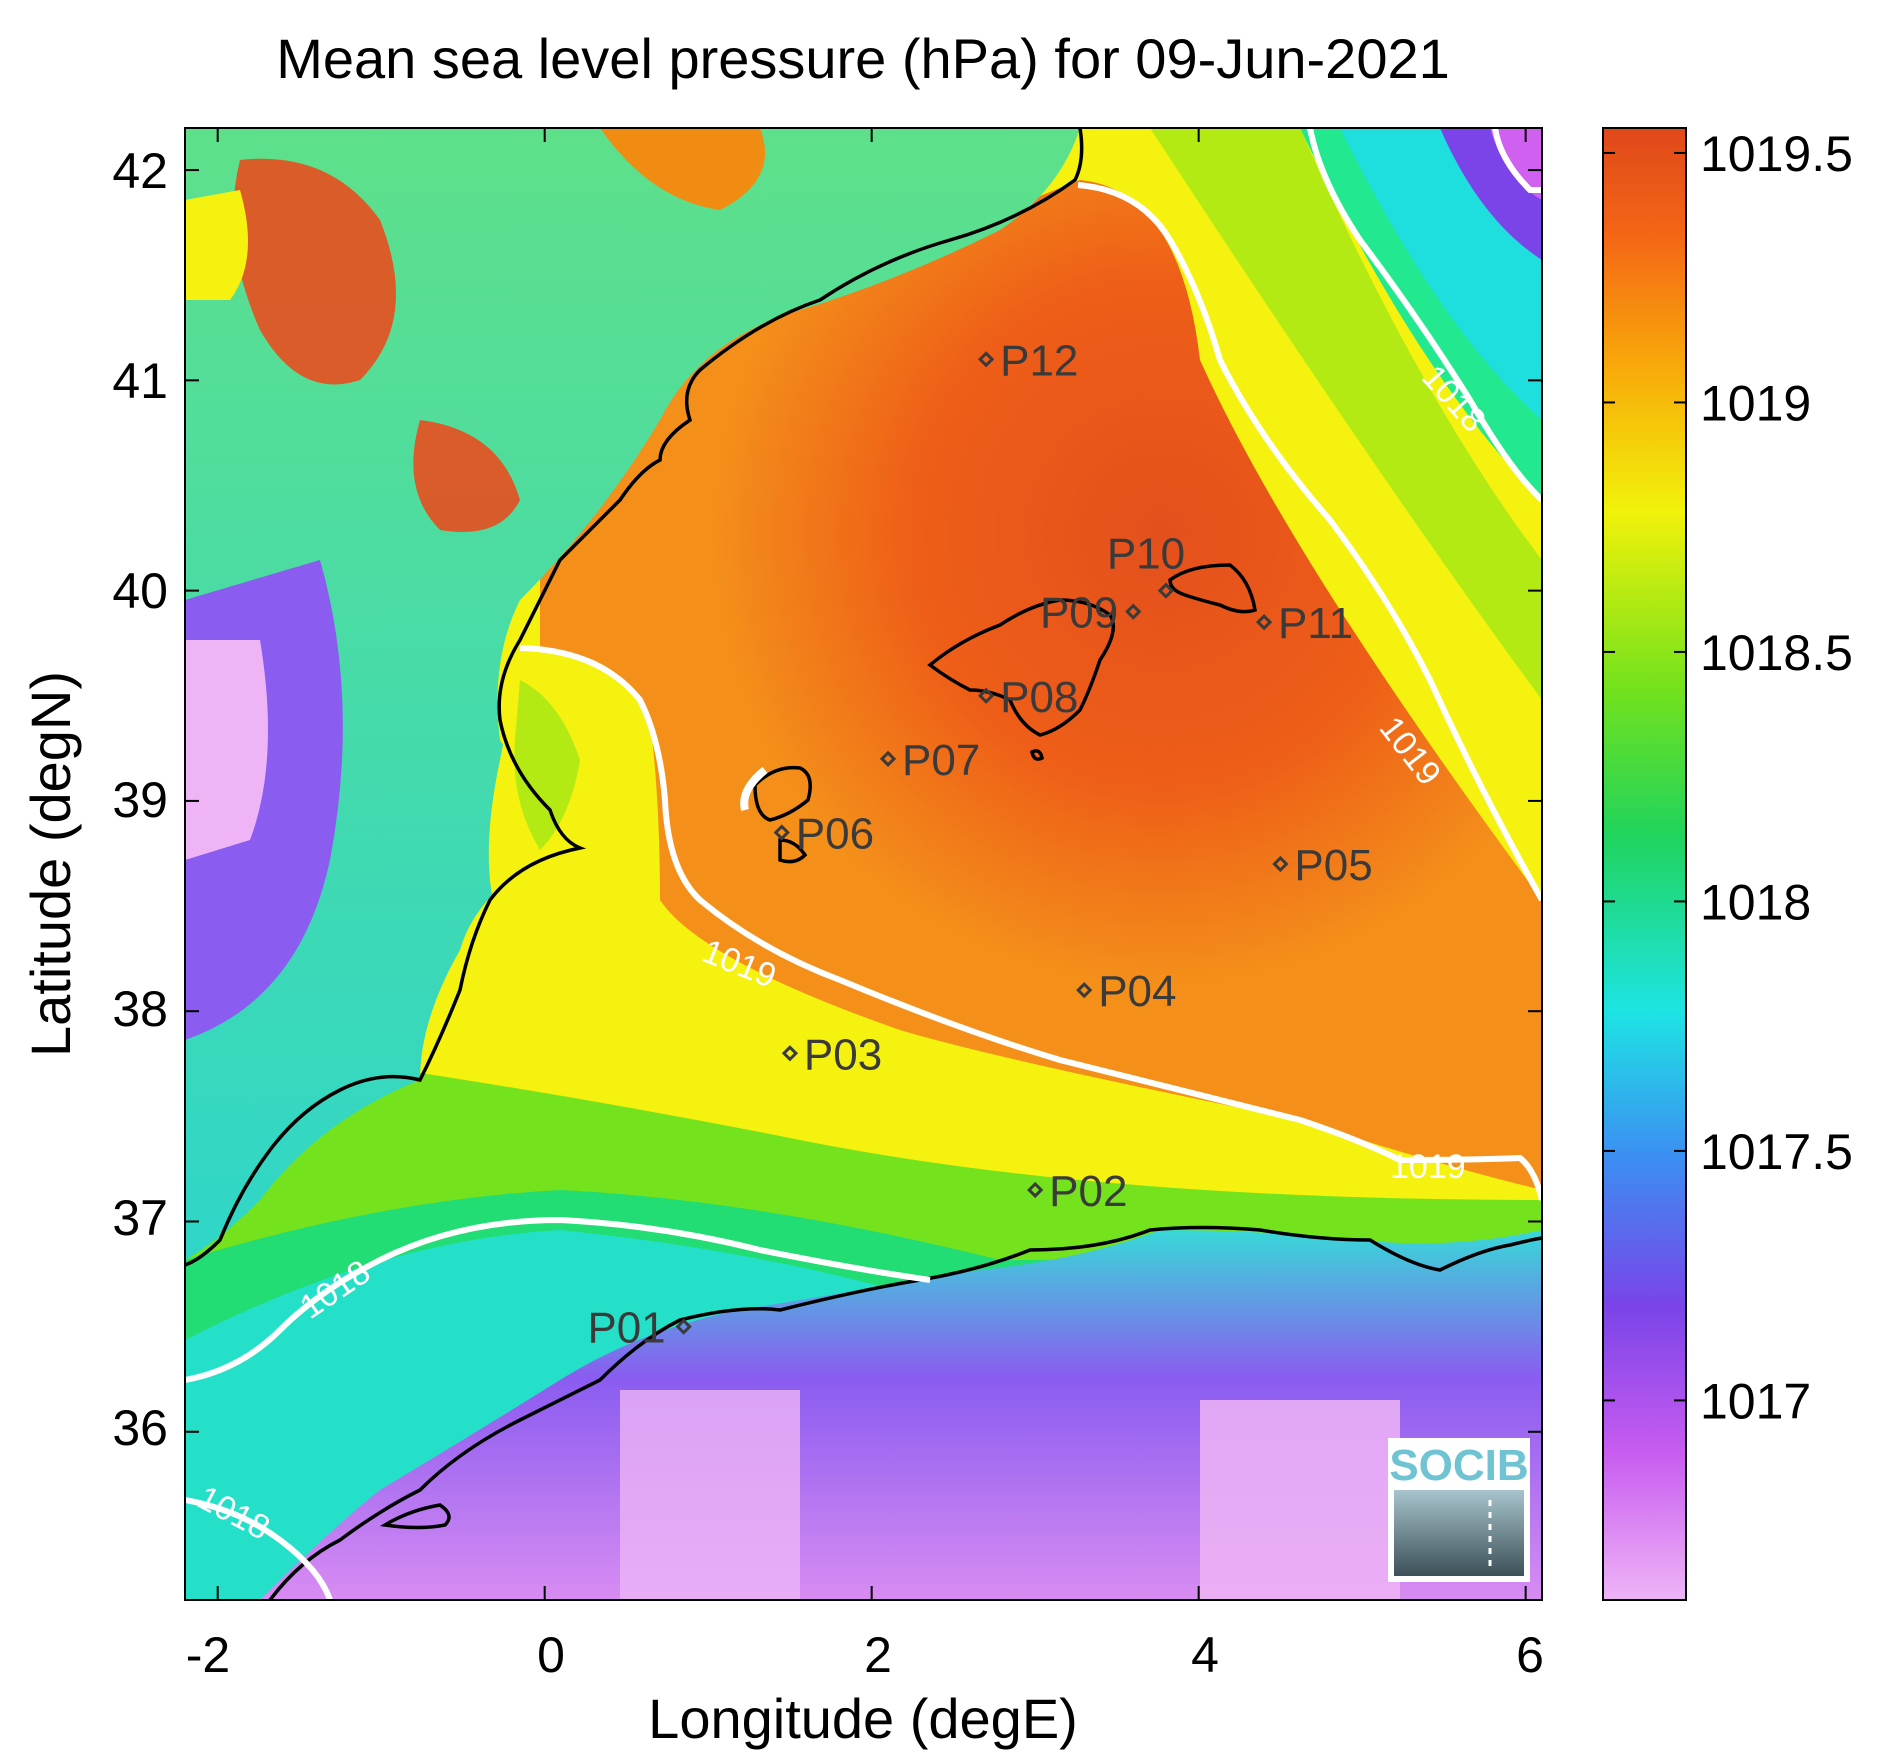 Image resolution: width=1904 pixels, height=1758 pixels. I want to click on station-marker: P11, so click(1304, 623).